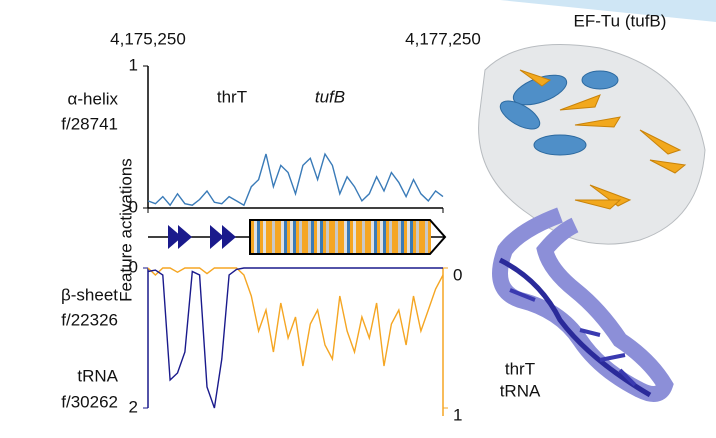 Image resolution: width=716 pixels, height=438 pixels. What do you see at coordinates (520, 368) in the screenshot?
I see `structure-label: thrT` at bounding box center [520, 368].